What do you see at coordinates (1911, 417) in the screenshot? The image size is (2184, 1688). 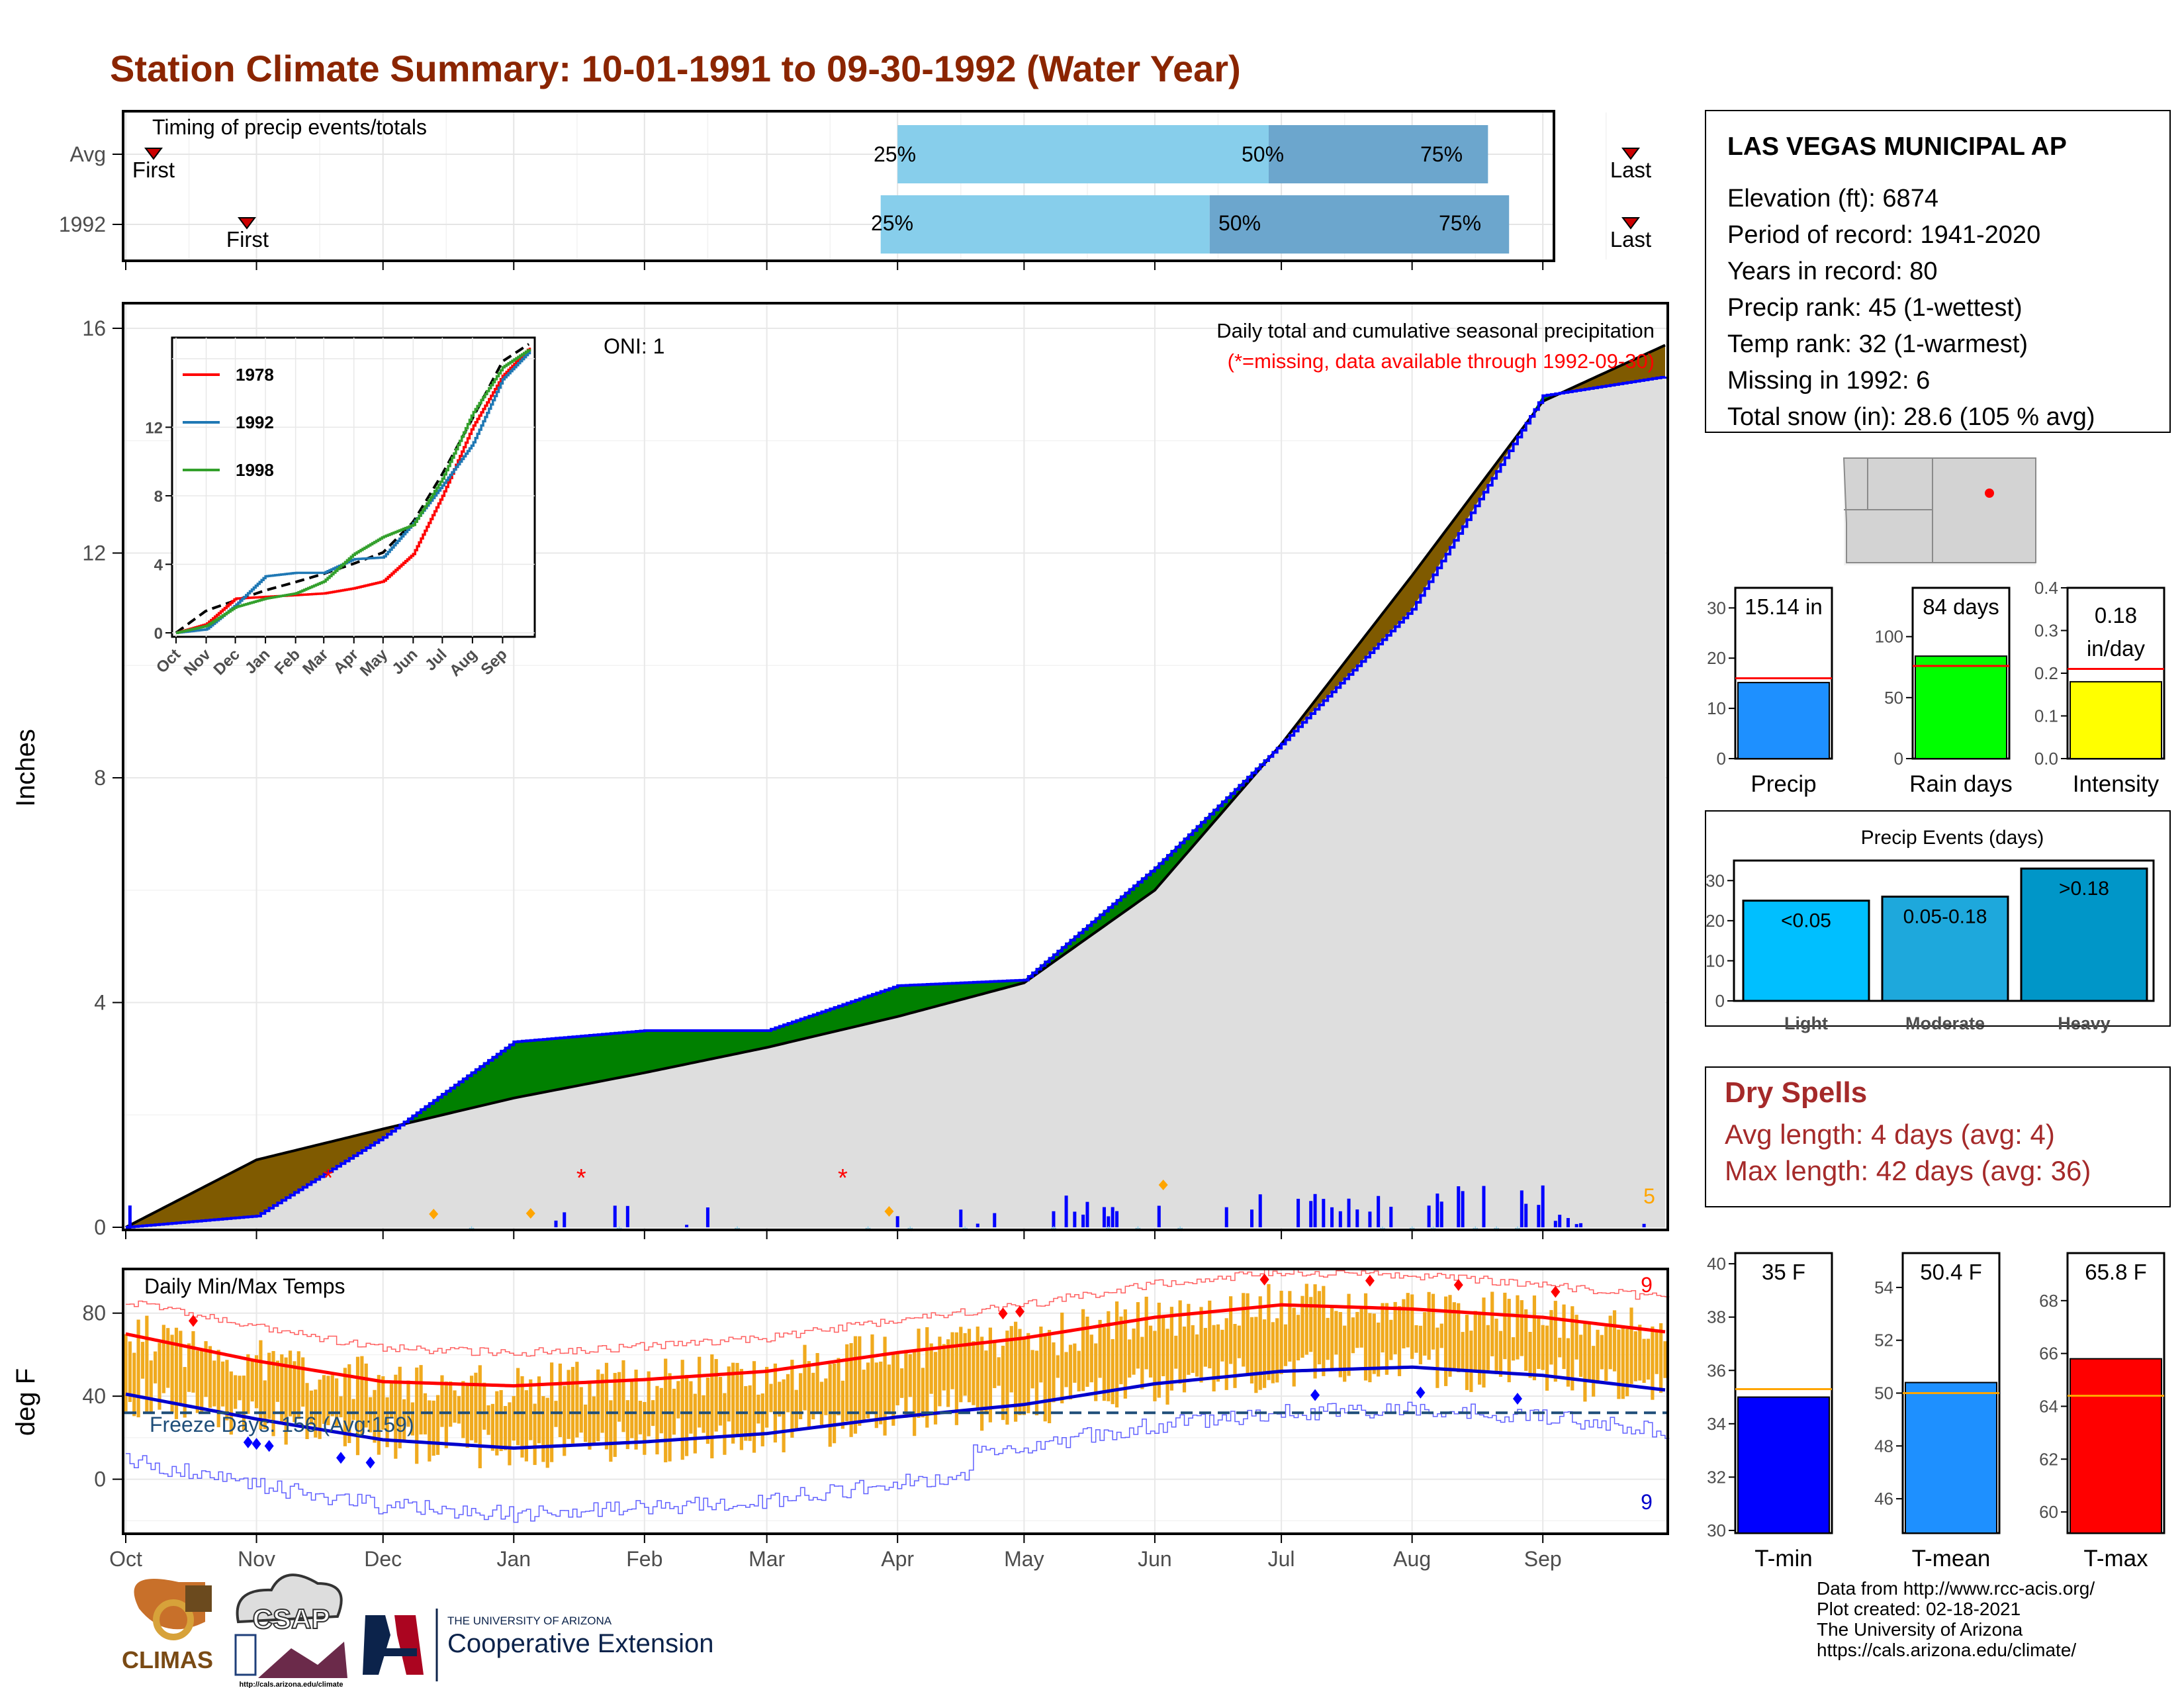 I see `station-info-line: Total snow (in): 28.6 (105 % avg)` at bounding box center [1911, 417].